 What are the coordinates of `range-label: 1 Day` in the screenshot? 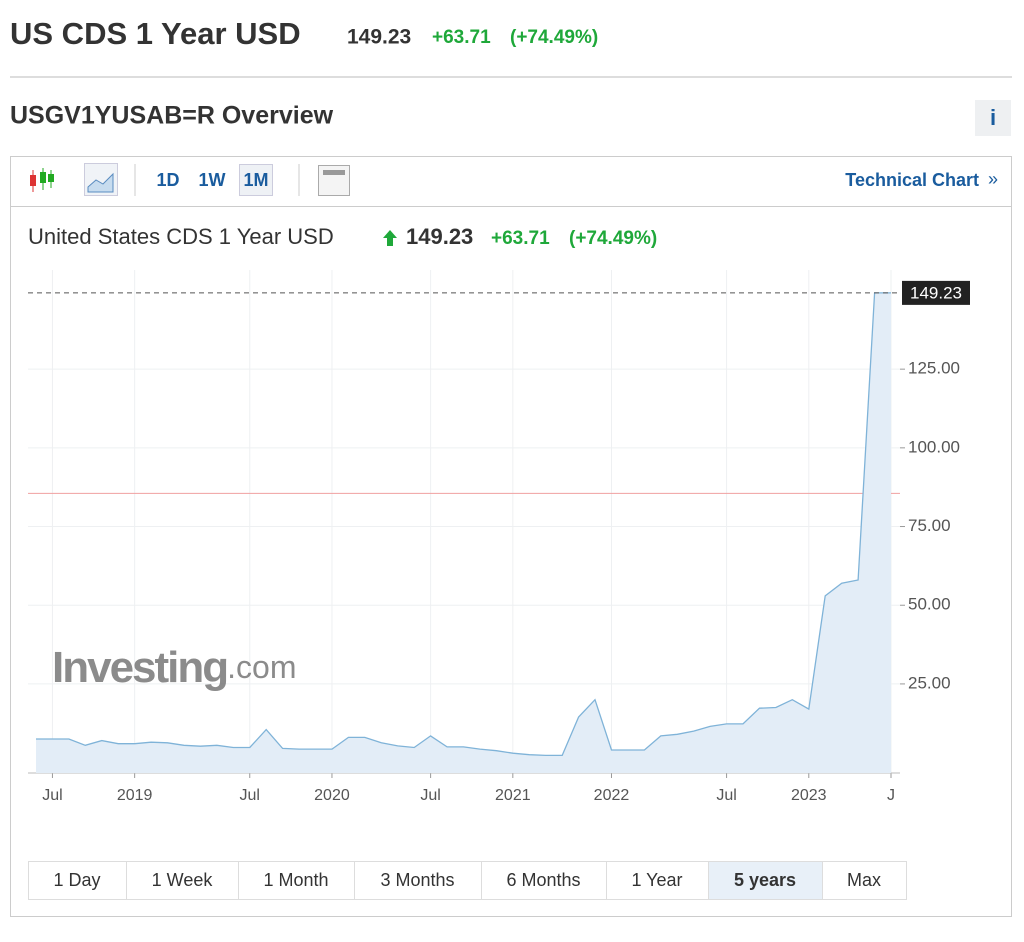 It's located at (76, 880).